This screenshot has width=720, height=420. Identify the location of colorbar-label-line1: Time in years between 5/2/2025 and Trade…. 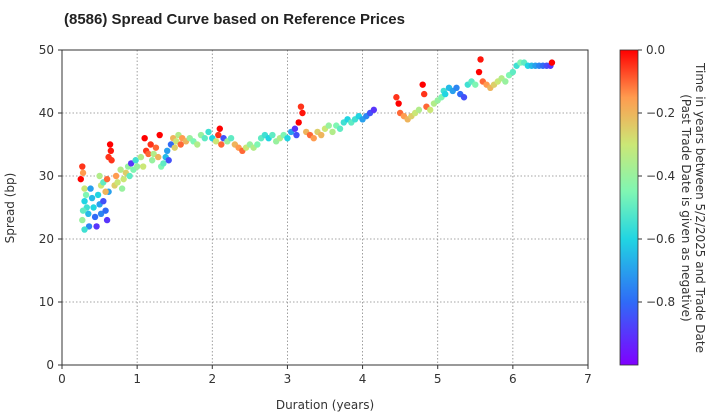
(700, 207).